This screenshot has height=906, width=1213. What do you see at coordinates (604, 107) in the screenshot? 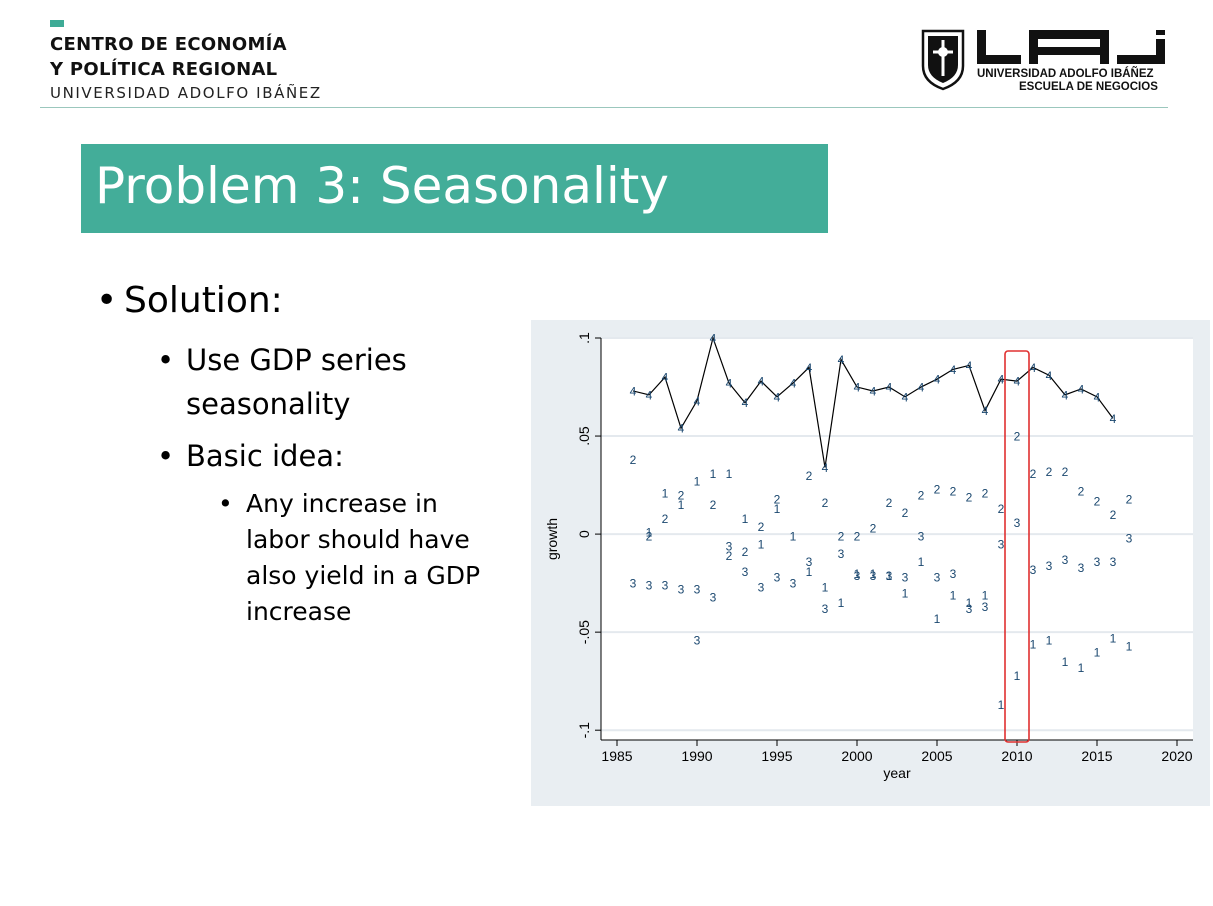
I see `header-divider` at bounding box center [604, 107].